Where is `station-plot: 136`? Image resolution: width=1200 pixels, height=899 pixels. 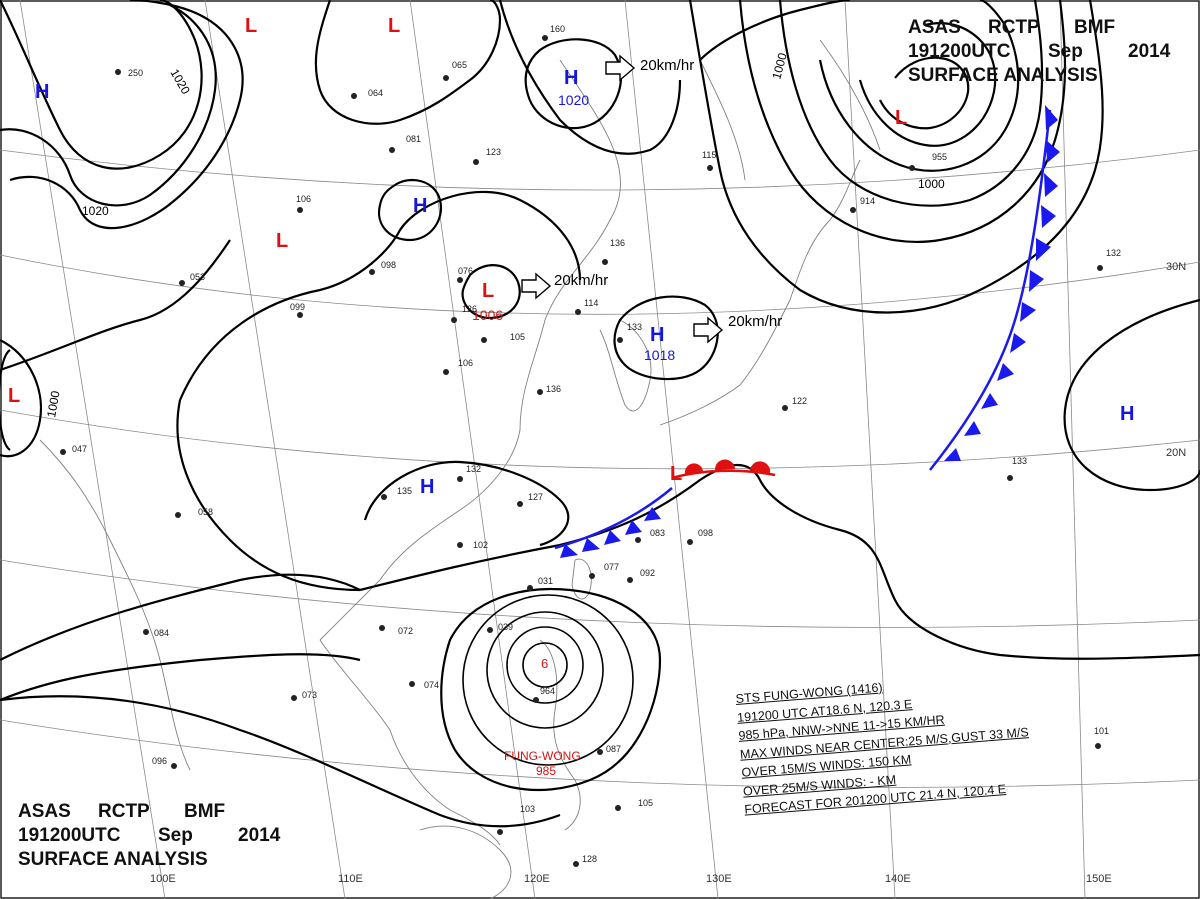 station-plot: 136 is located at coordinates (613, 251).